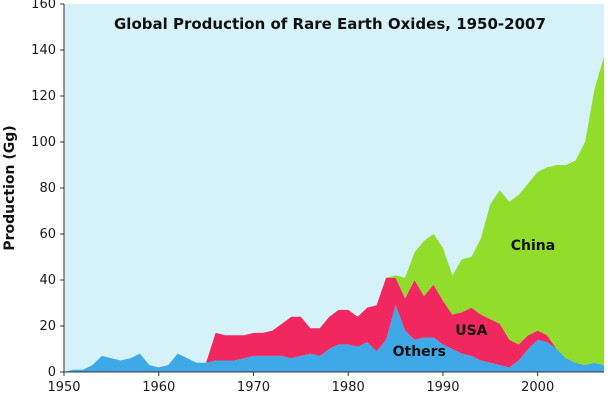 Image resolution: width=610 pixels, height=405 pixels. Describe the element at coordinates (300, 383) in the screenshot. I see `x-axis-ticks: 1950 1960 1970 1980 1990 2000` at that location.